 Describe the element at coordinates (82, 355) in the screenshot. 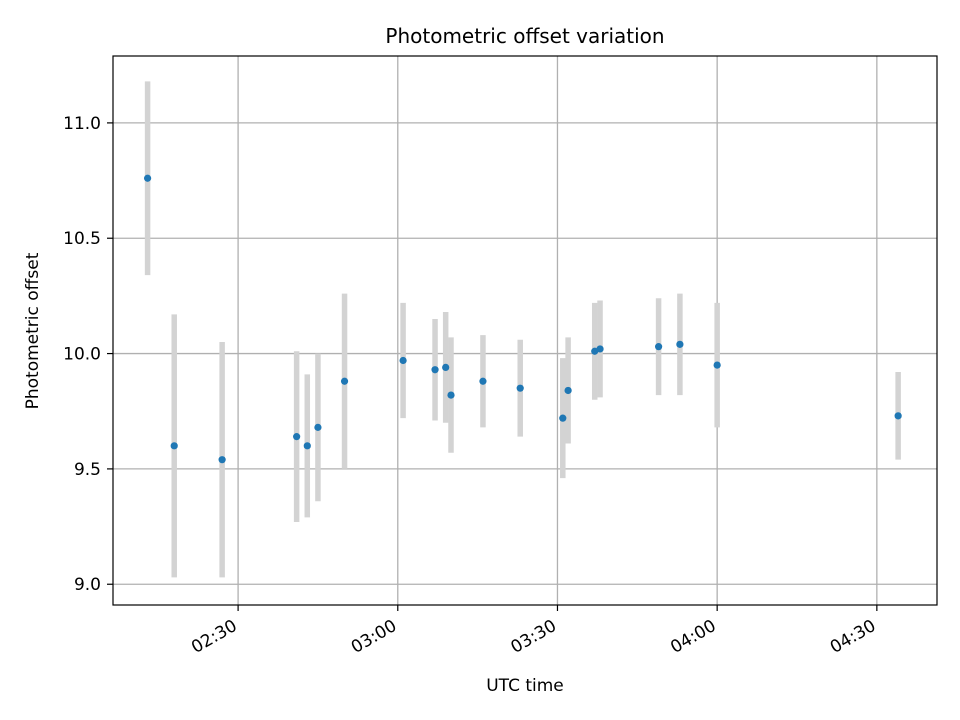

I see `y-tick-label: 10.0` at that location.